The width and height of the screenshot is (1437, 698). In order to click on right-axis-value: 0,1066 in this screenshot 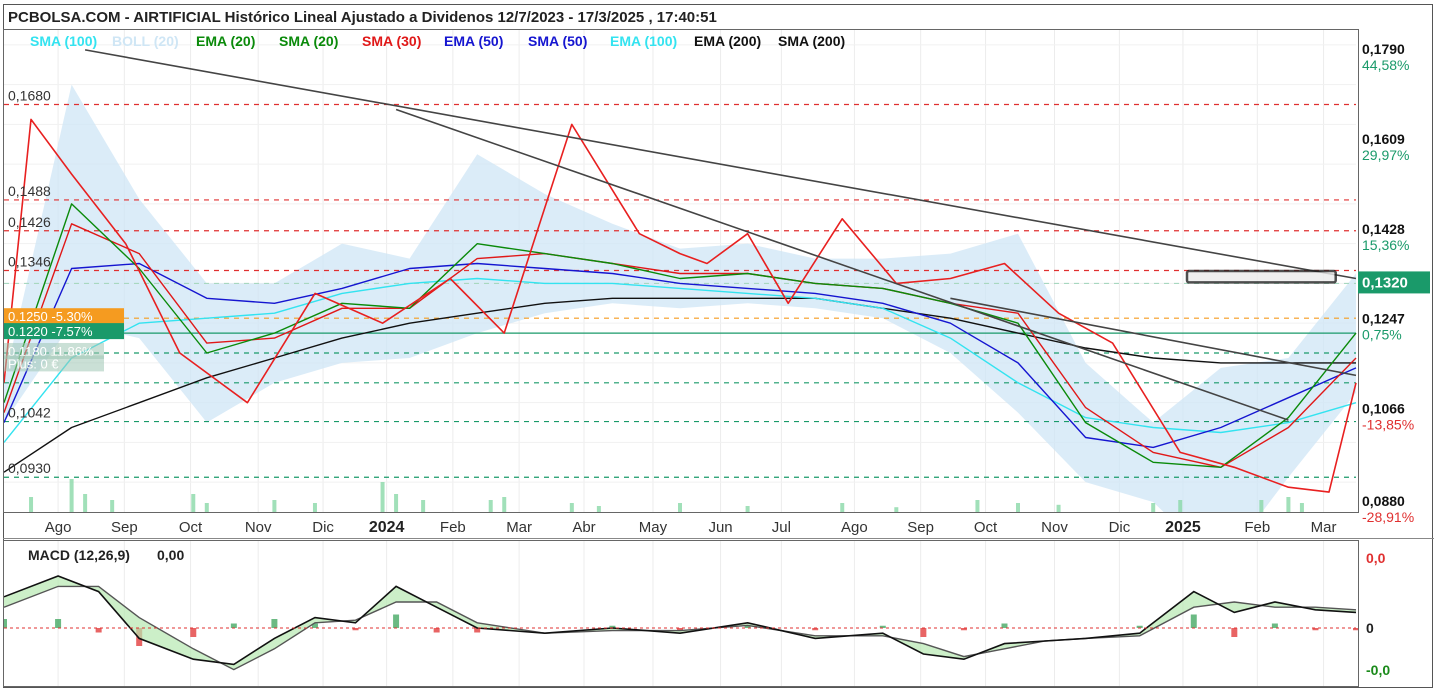, I will do `click(1383, 409)`.